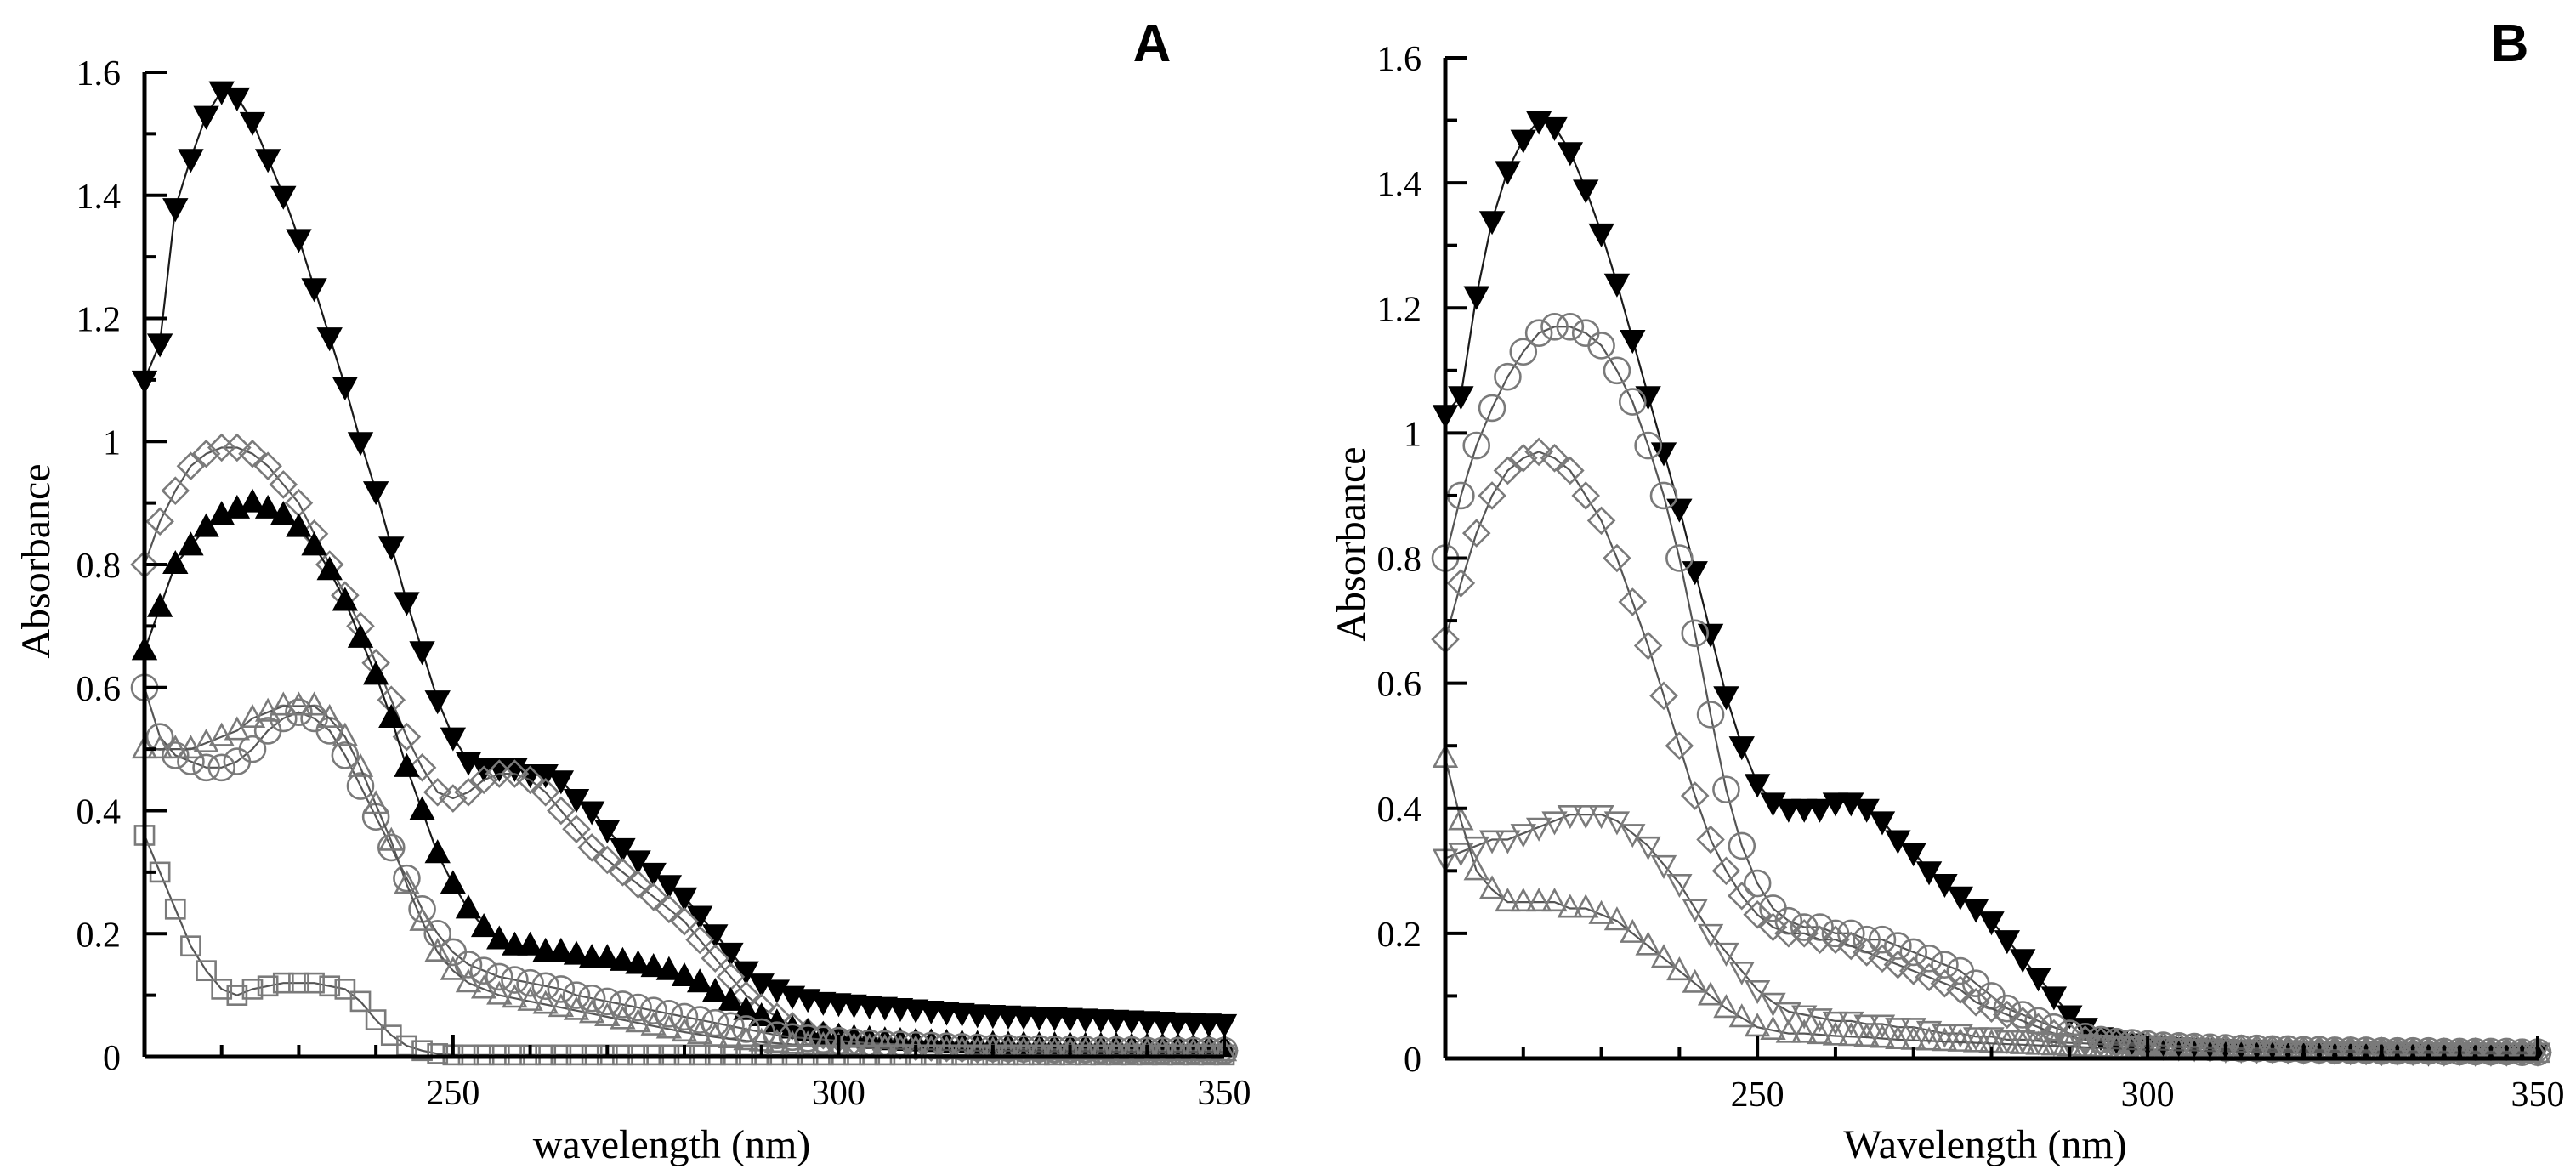  I want to click on y-tick-label: 0.8, so click(100, 566).